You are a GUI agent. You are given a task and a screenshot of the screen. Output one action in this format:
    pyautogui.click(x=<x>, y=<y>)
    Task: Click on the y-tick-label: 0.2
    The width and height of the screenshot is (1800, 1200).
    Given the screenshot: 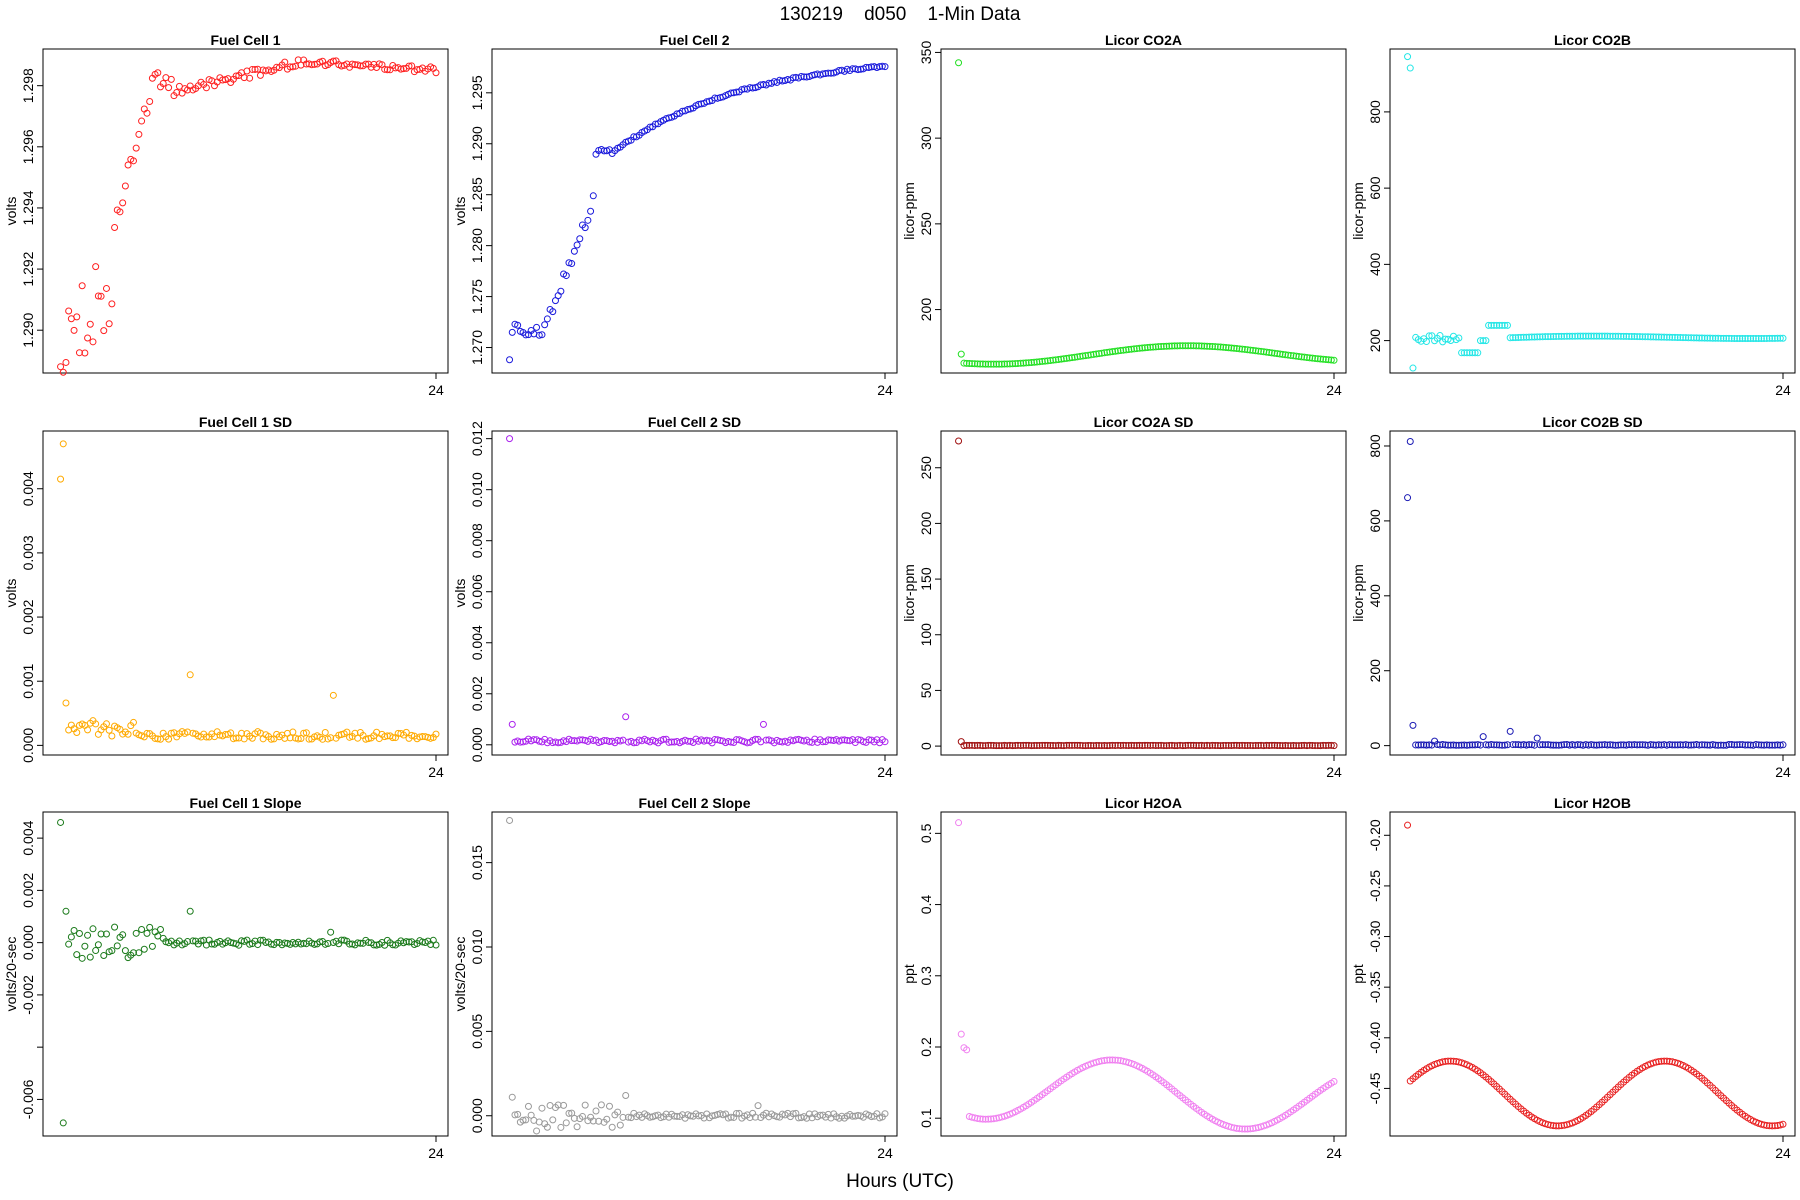 What is the action you would take?
    pyautogui.click(x=926, y=1047)
    